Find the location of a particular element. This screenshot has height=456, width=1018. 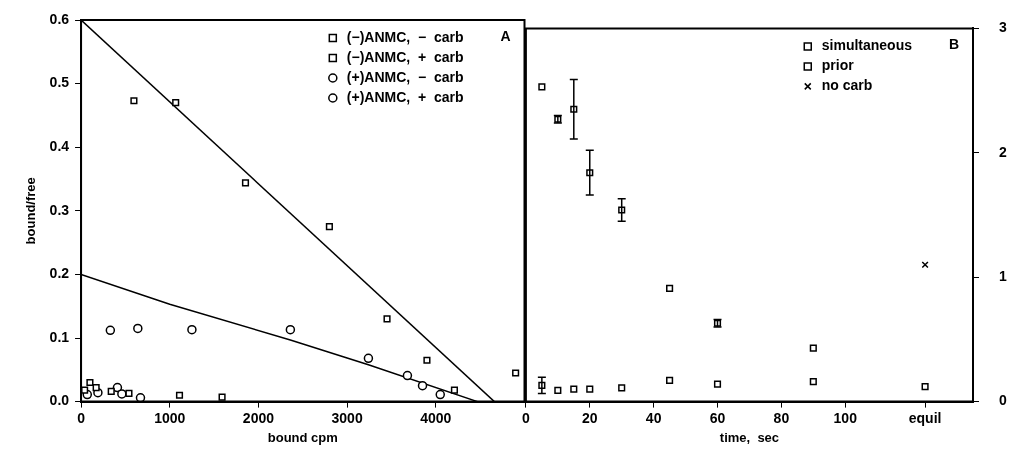

legend-label: no carb is located at coordinates (847, 85).